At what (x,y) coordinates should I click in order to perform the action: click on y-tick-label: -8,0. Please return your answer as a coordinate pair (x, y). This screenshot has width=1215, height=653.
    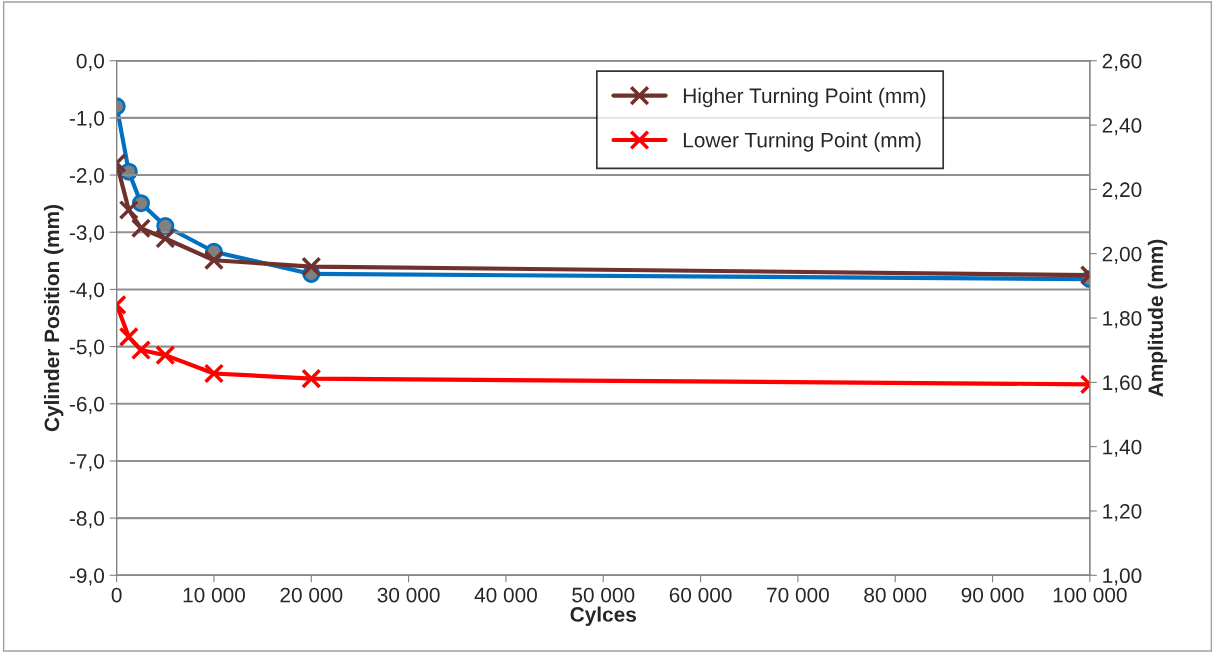
    Looking at the image, I should click on (87, 520).